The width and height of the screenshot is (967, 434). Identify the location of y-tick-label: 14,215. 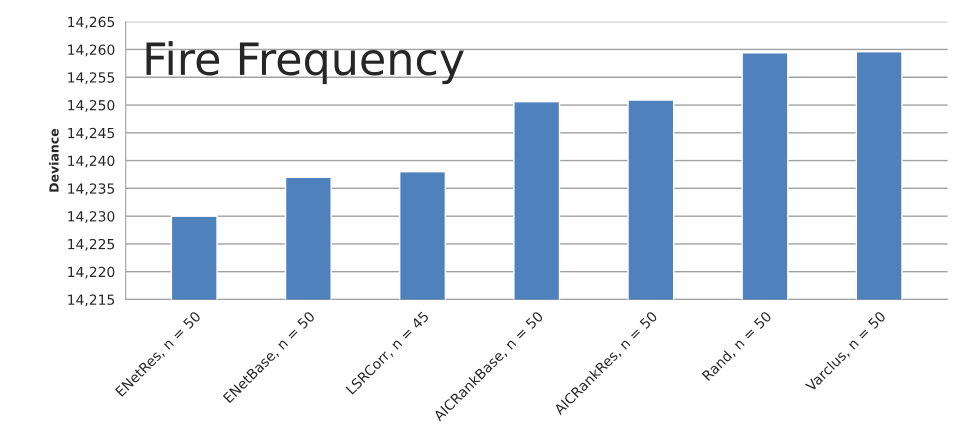
(91, 300).